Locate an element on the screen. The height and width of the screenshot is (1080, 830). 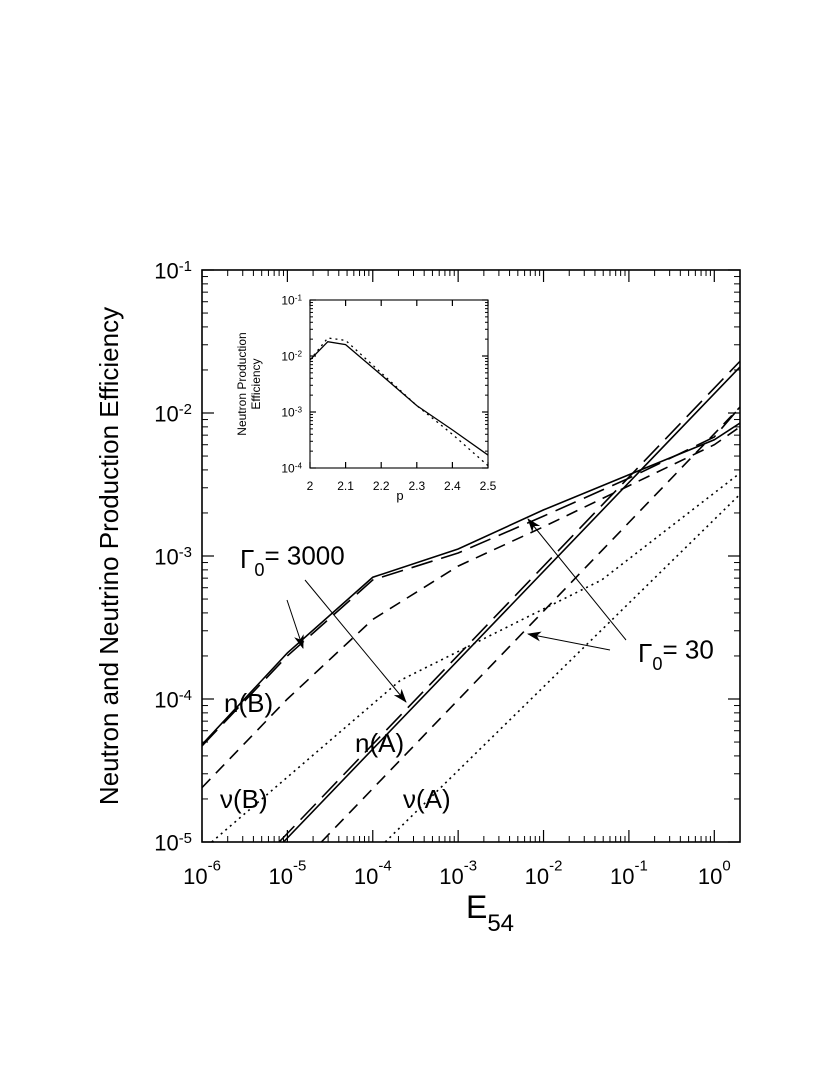
annotation: Γ0= 30 is located at coordinates (676, 654).